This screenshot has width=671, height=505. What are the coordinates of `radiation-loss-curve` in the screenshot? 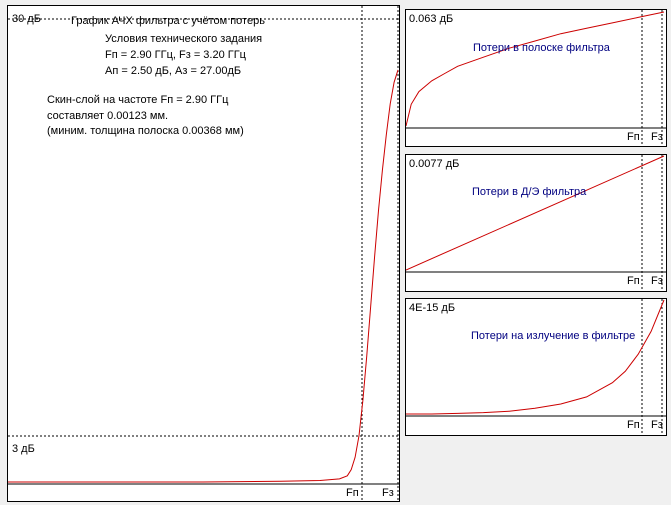 It's located at (535, 357).